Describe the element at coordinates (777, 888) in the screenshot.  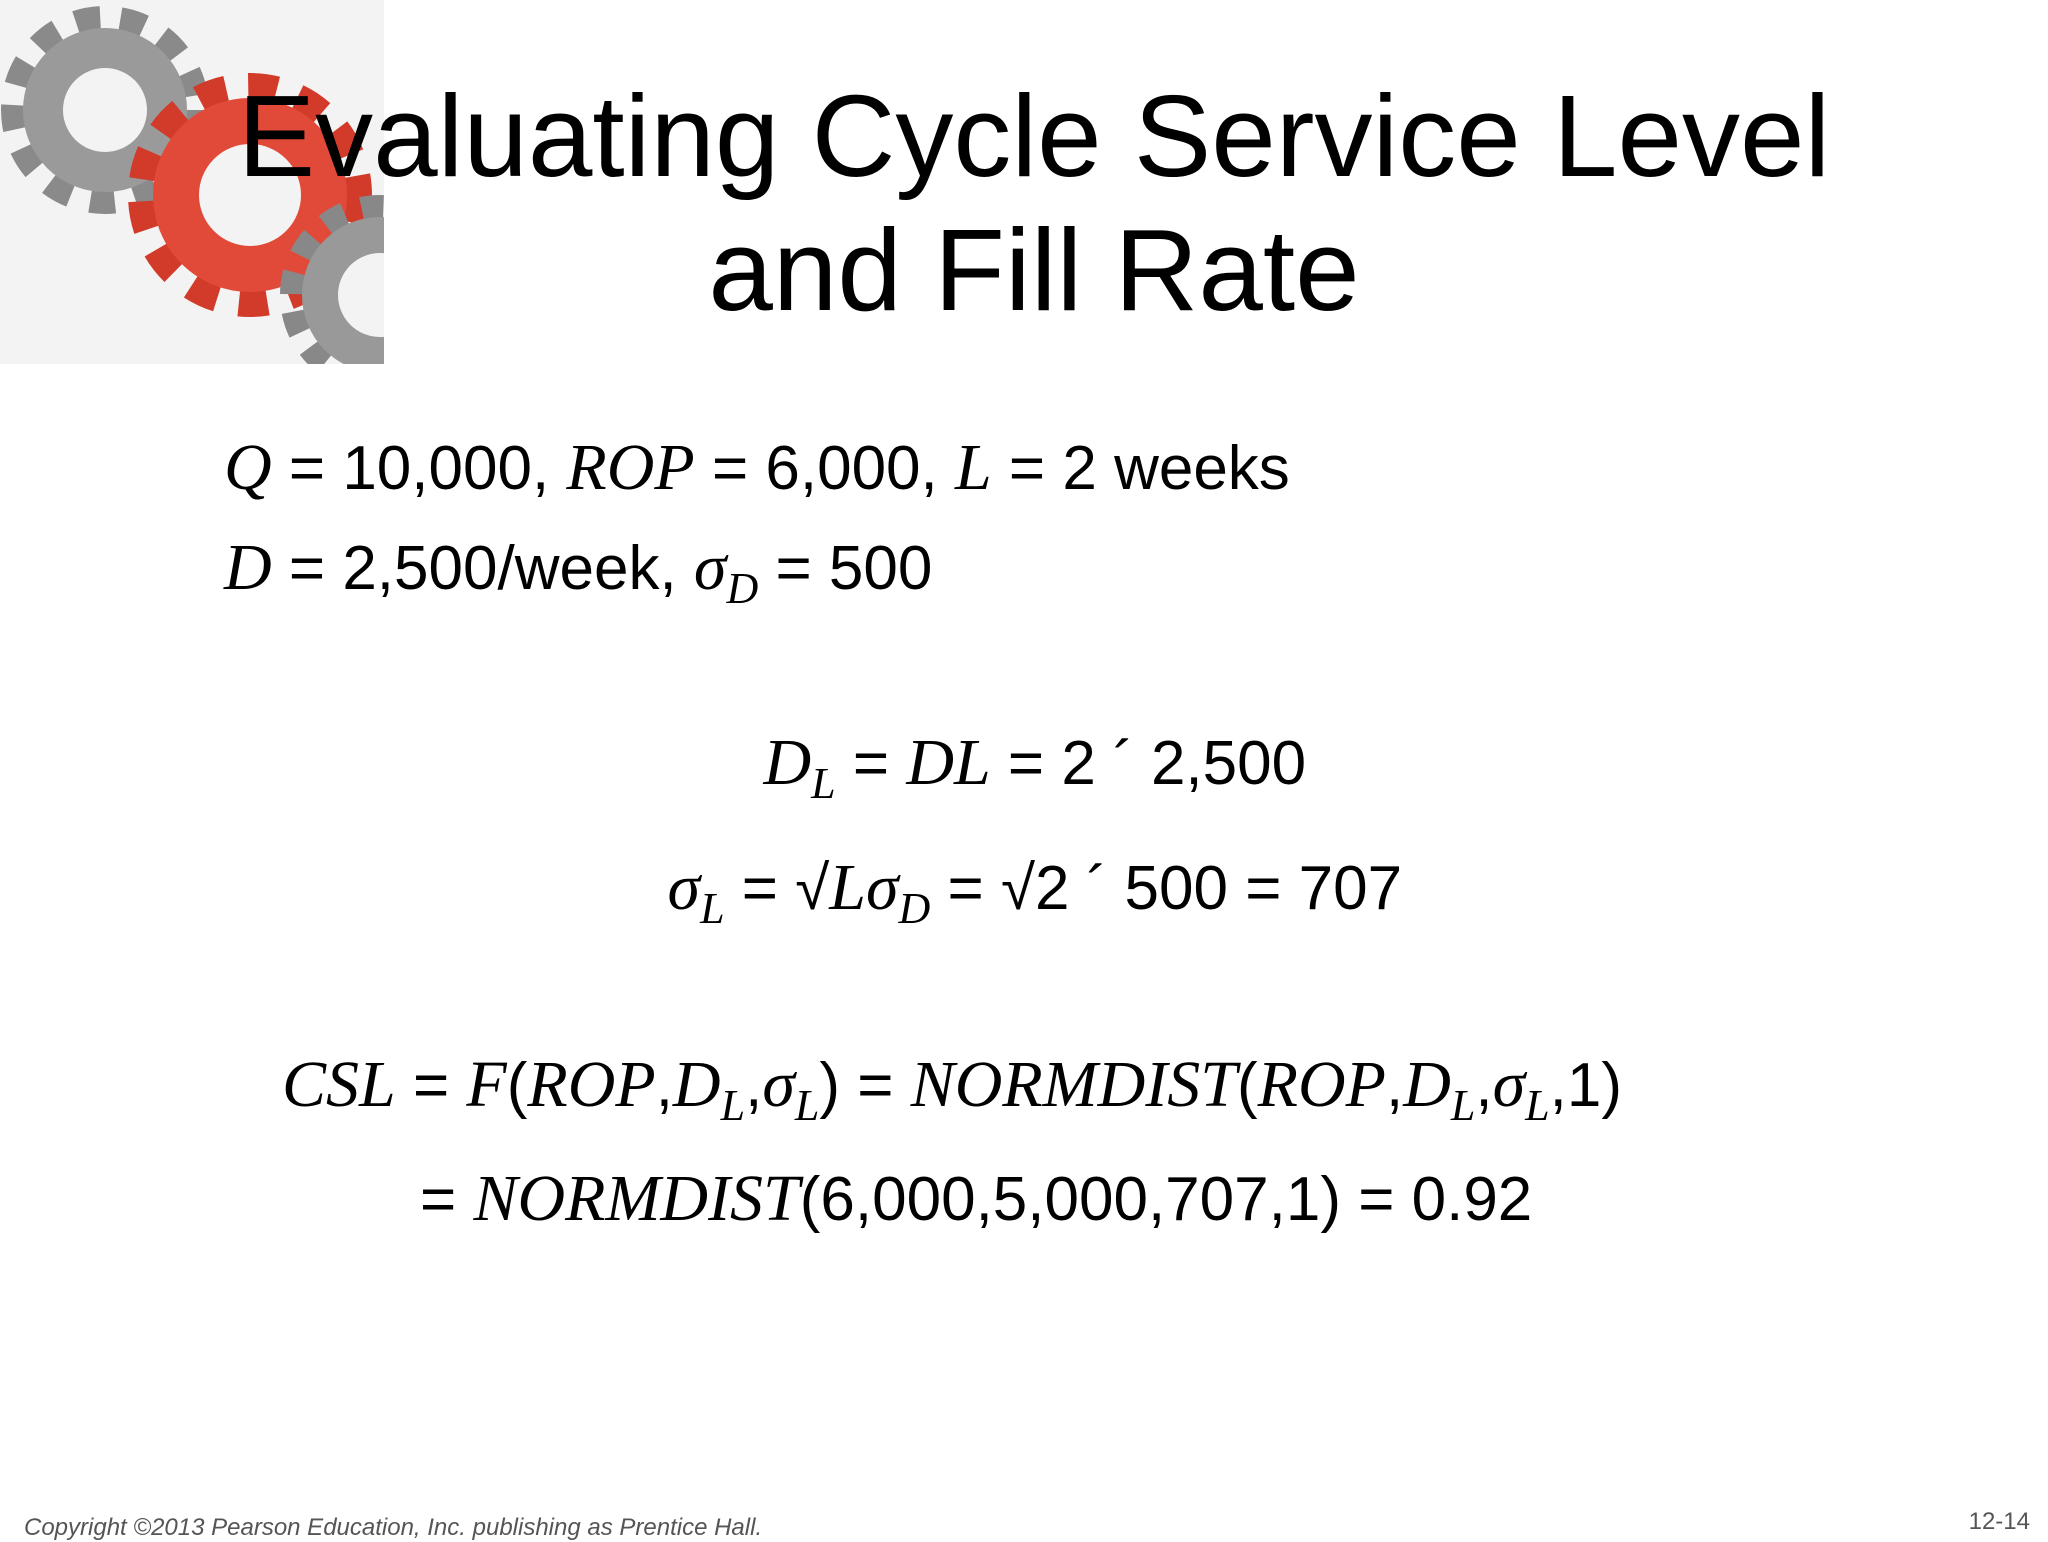
I see `formula-segment: = √` at that location.